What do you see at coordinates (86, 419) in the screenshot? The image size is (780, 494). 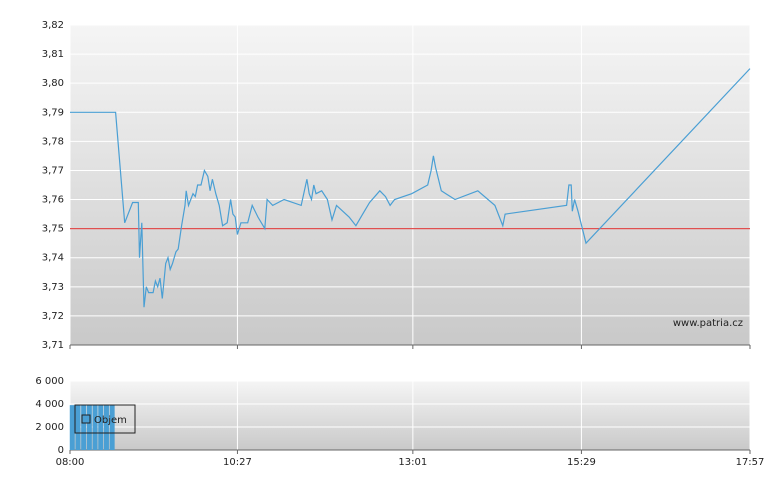 I see `legend-swatch` at bounding box center [86, 419].